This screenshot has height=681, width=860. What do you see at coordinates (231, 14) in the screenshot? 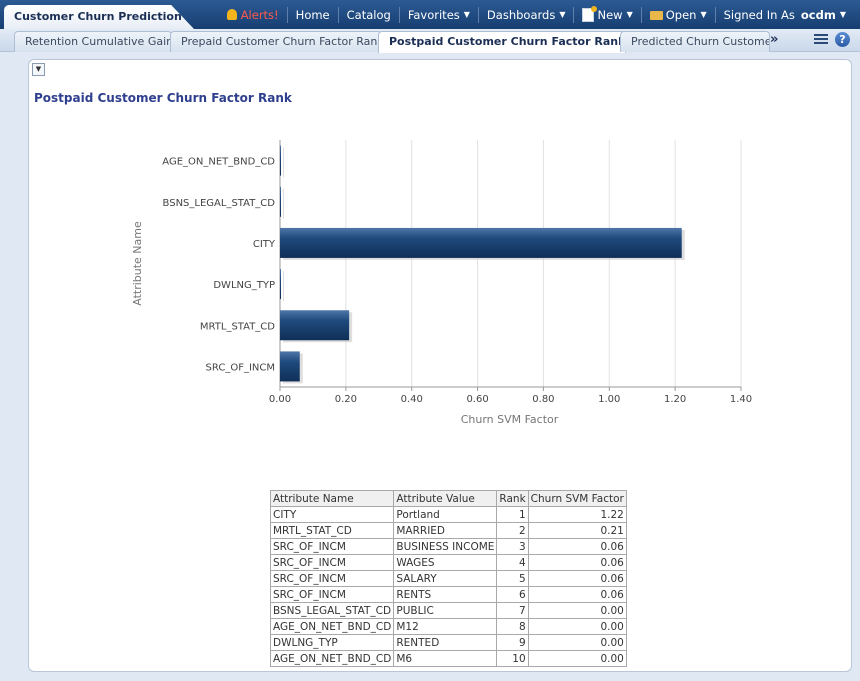
I see `bell-icon` at bounding box center [231, 14].